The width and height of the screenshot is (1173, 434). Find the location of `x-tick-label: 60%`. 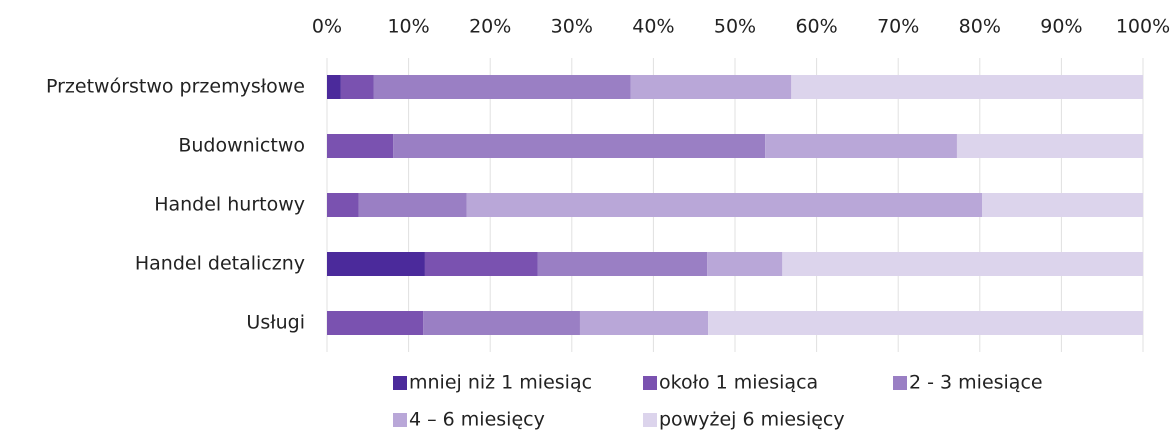

x-tick-label: 60% is located at coordinates (816, 27).